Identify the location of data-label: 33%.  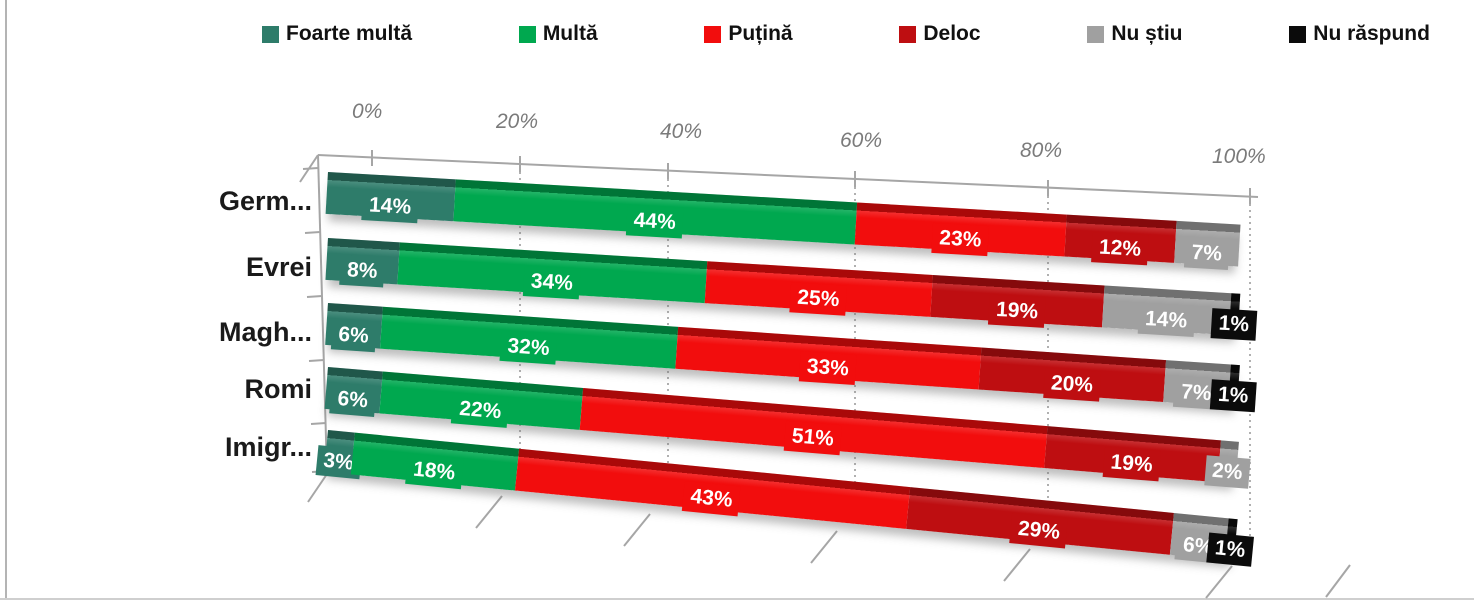
(827, 368).